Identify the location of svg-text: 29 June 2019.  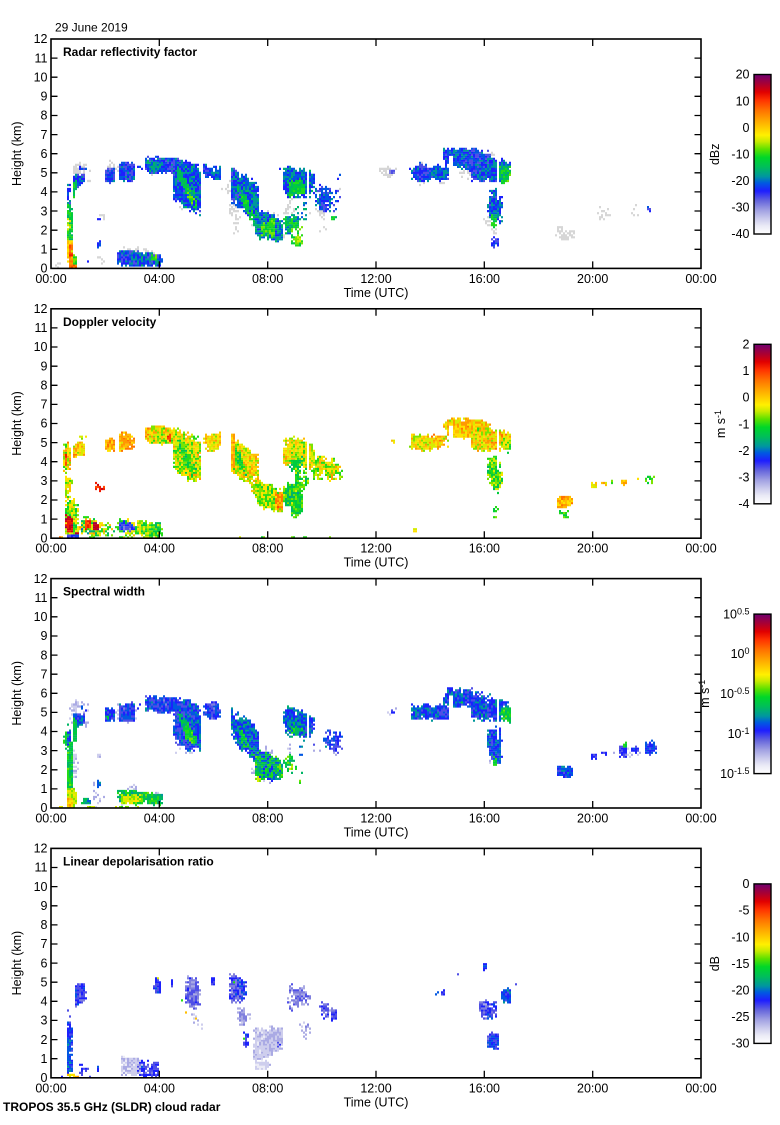
(91, 28).